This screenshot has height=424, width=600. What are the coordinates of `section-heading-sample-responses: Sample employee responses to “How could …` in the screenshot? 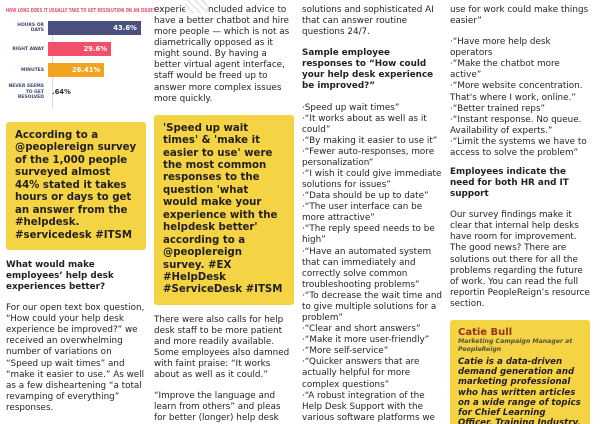 It's located at (368, 70).